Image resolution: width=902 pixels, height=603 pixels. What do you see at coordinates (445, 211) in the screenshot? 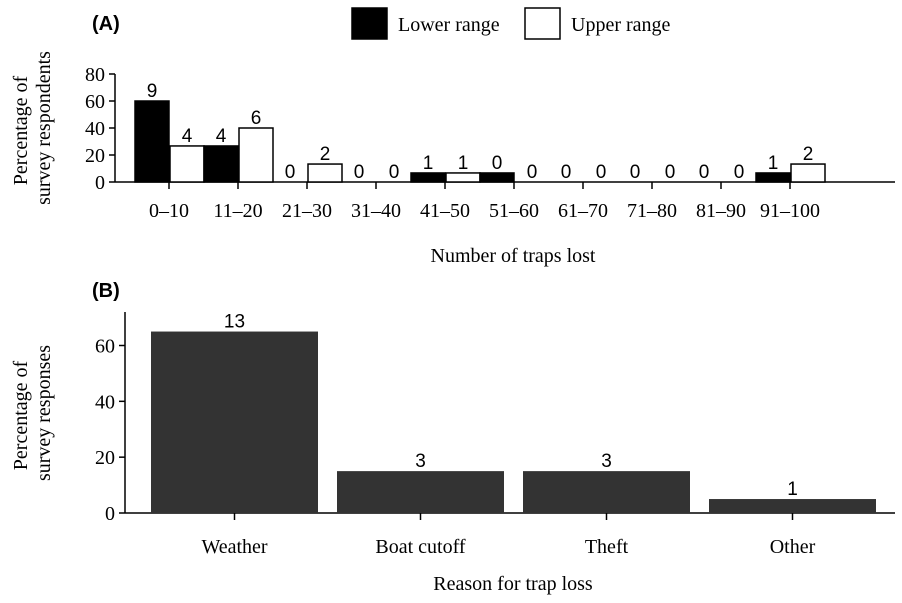
I see `x-tick-label: 41–50` at bounding box center [445, 211].